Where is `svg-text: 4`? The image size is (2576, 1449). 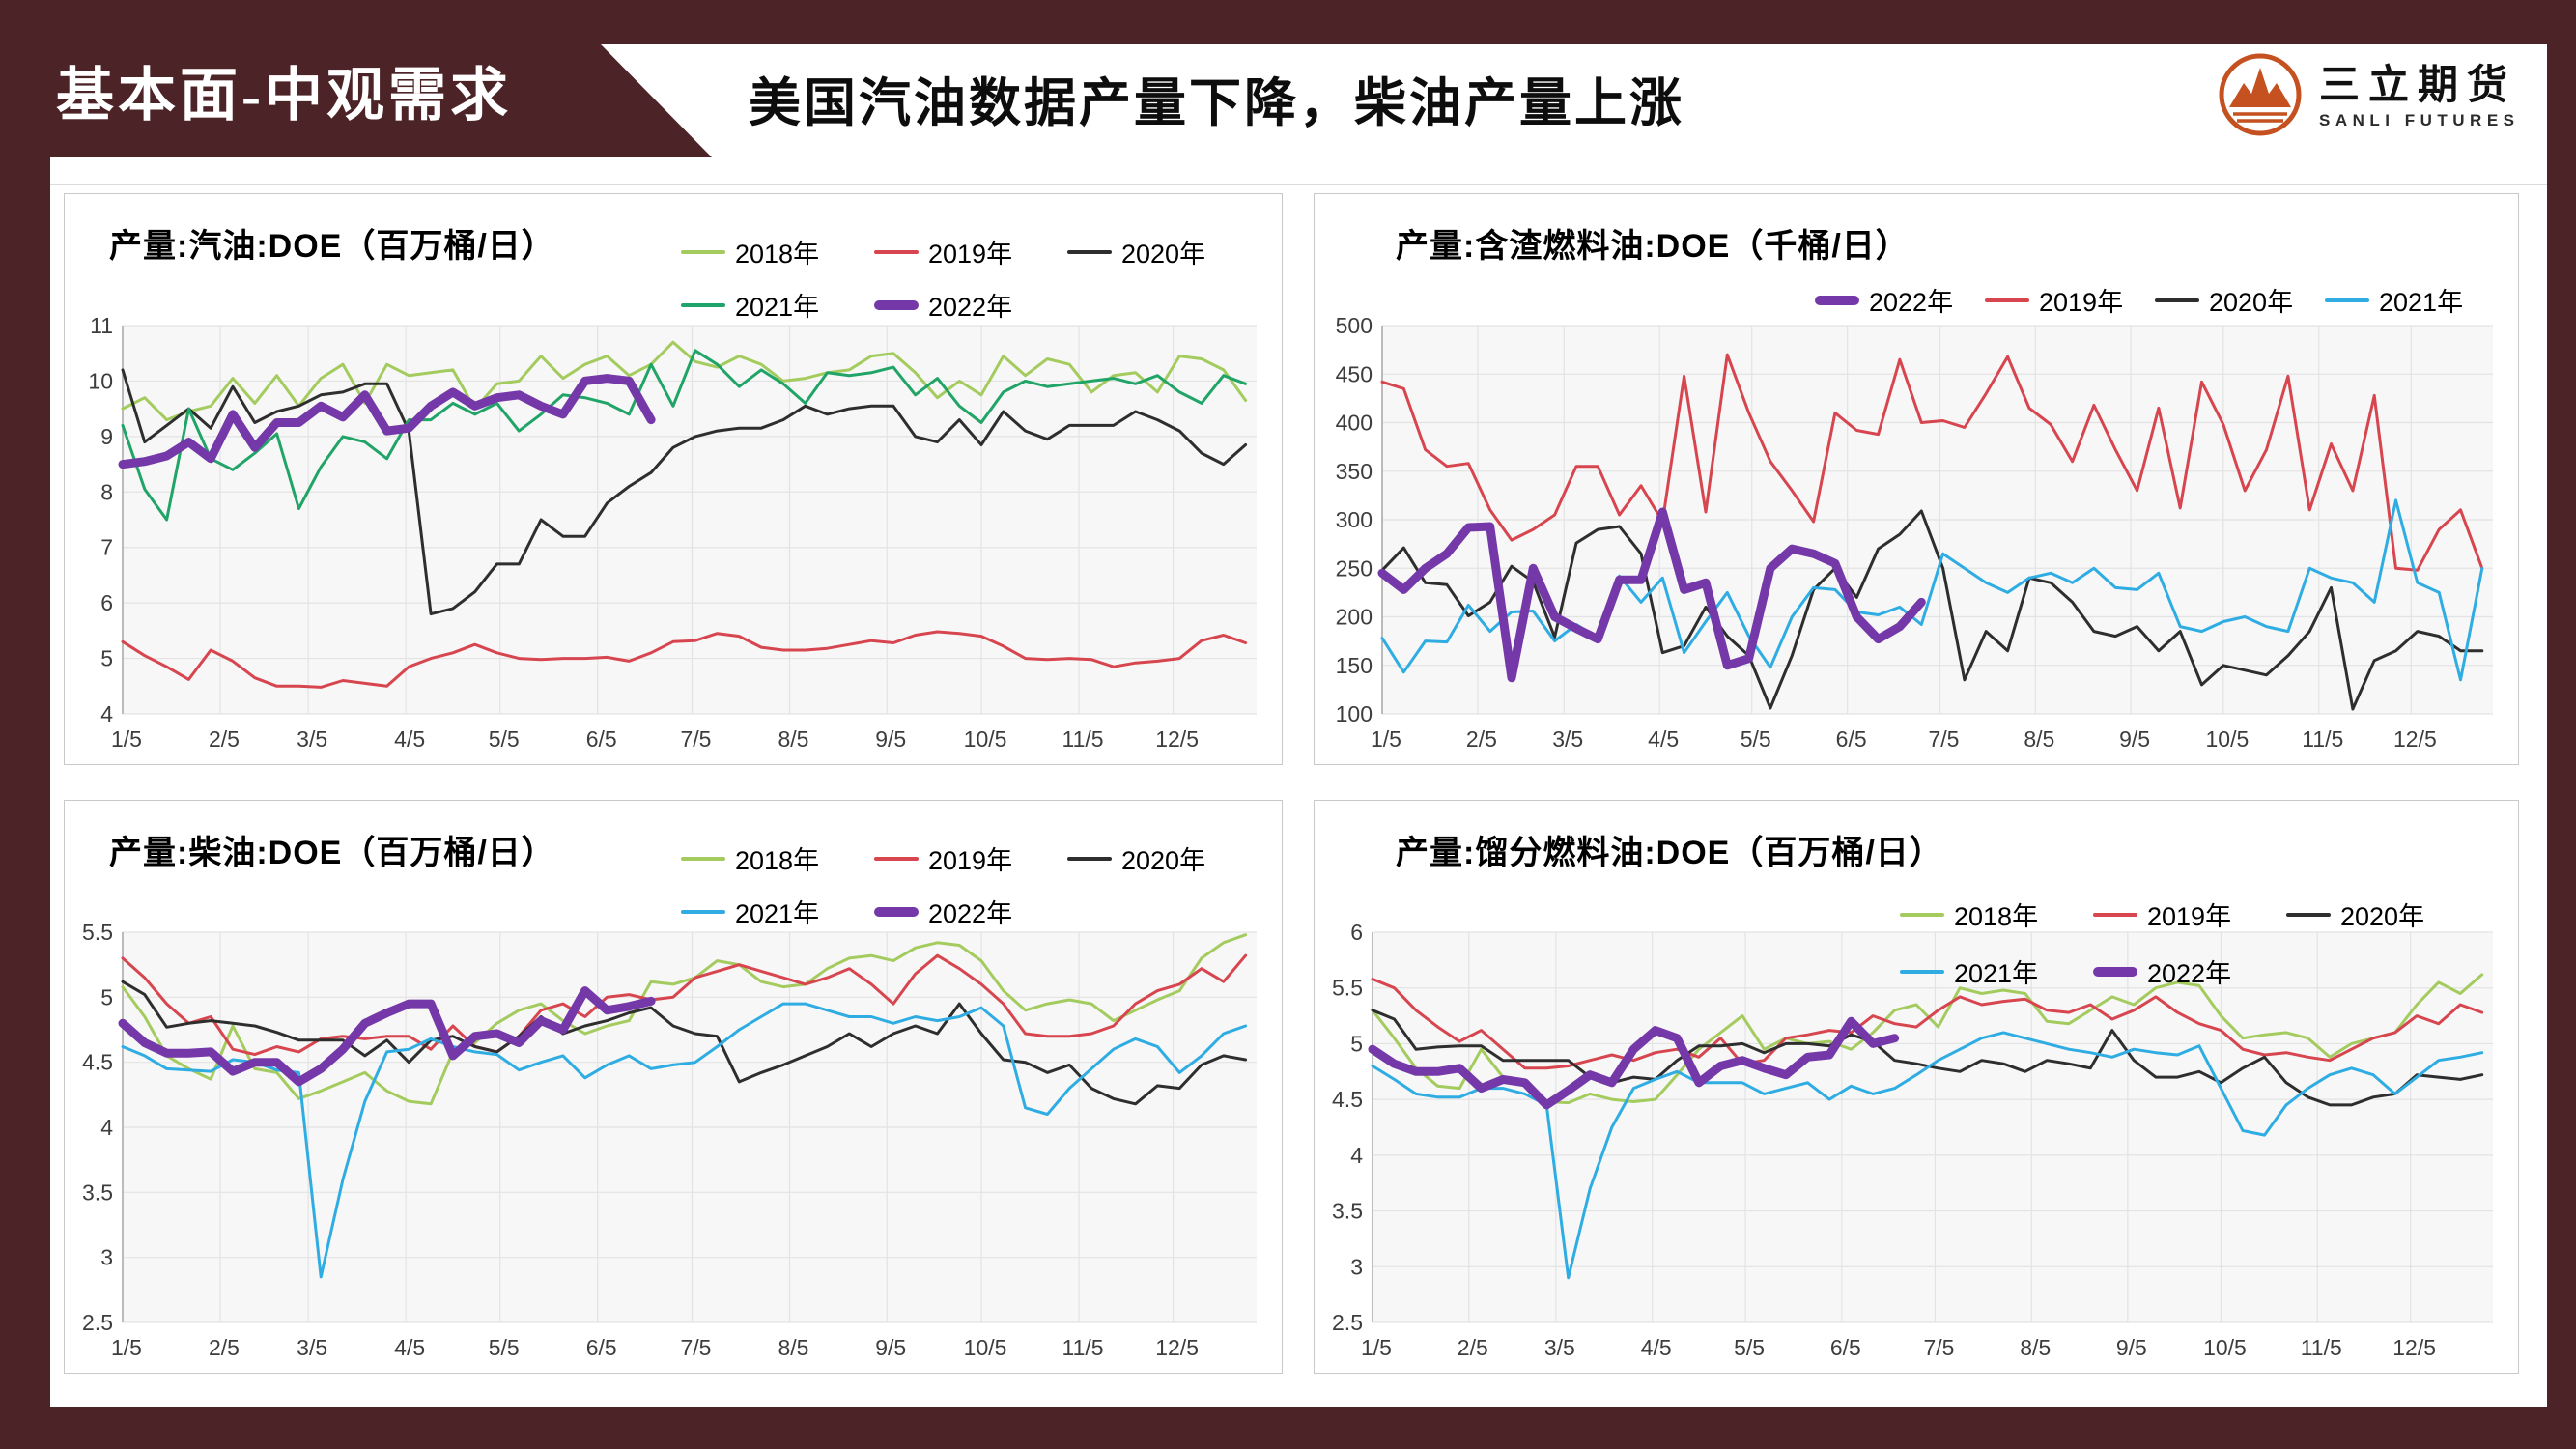
svg-text: 4 is located at coordinates (106, 1127).